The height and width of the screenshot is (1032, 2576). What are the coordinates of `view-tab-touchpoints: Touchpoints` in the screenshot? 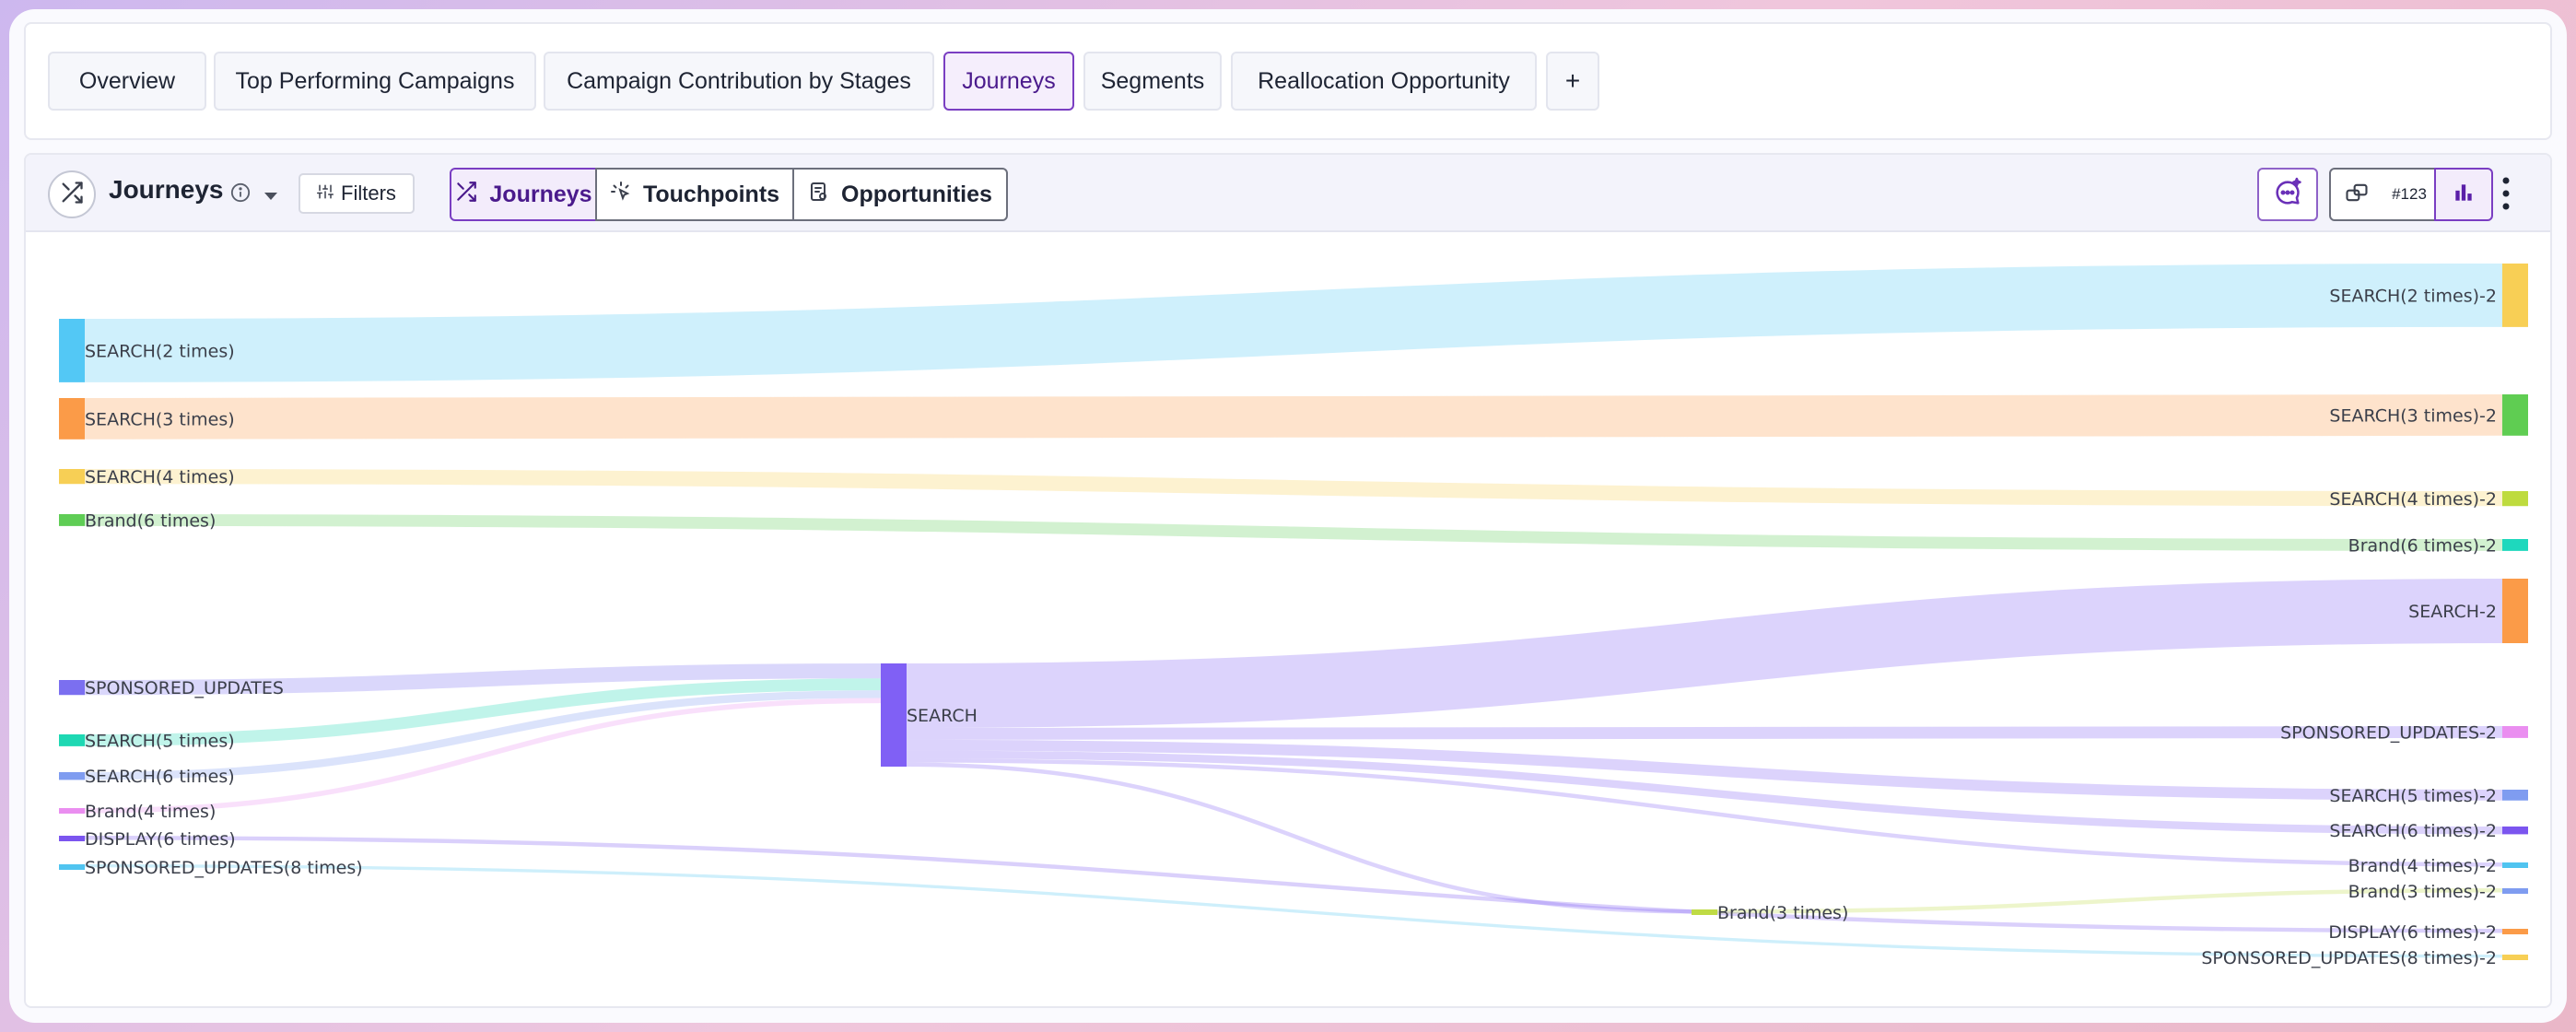 It's located at (694, 194).